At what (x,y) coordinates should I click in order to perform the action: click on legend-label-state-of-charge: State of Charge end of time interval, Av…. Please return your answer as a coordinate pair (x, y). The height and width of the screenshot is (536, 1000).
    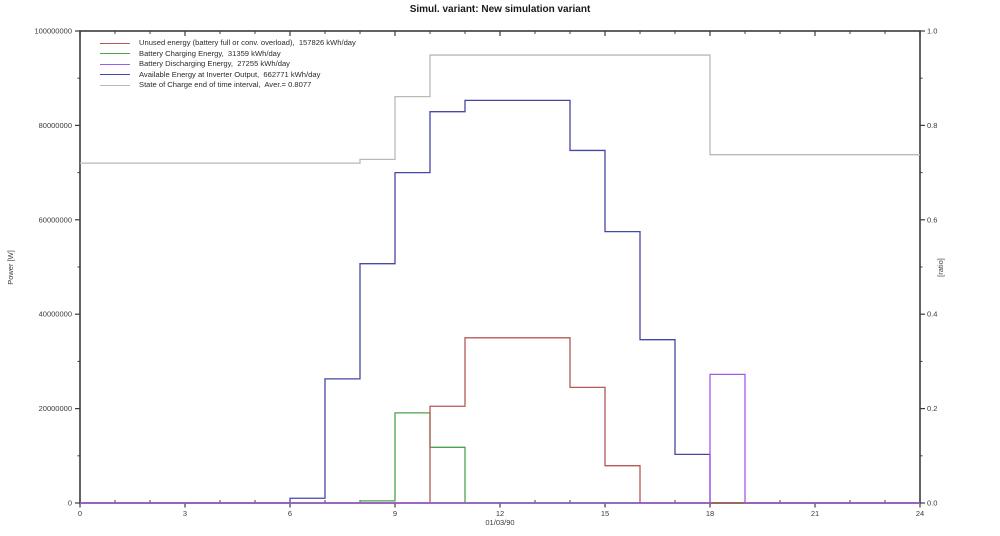
    Looking at the image, I should click on (225, 84).